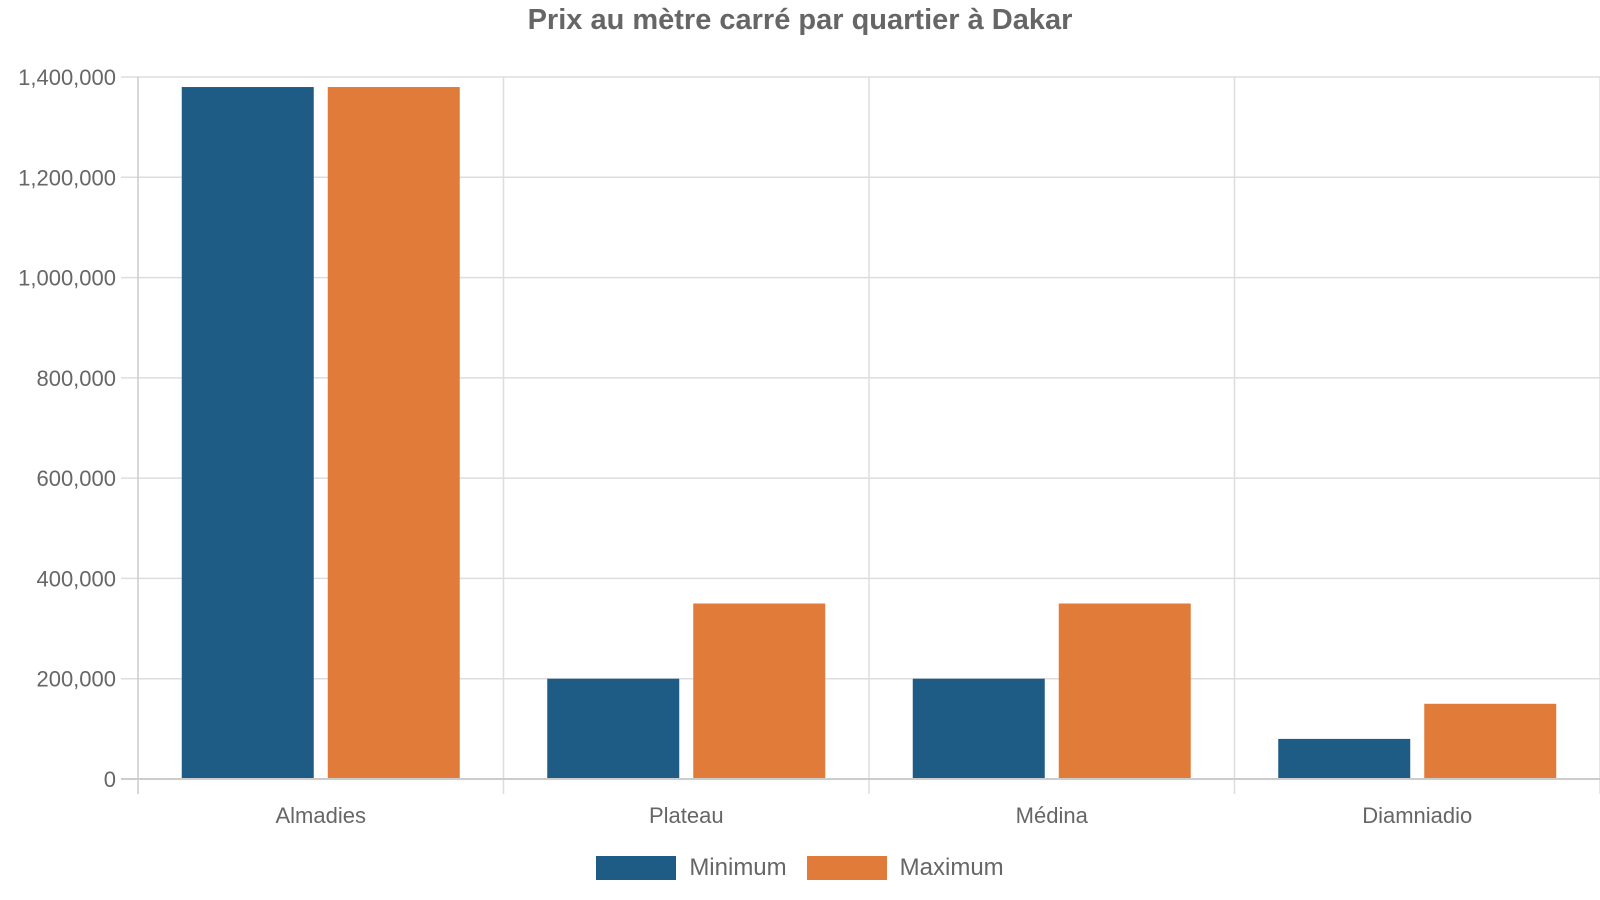 This screenshot has width=1600, height=900. Describe the element at coordinates (67, 278) in the screenshot. I see `y-tick-label: 1,000,000` at that location.